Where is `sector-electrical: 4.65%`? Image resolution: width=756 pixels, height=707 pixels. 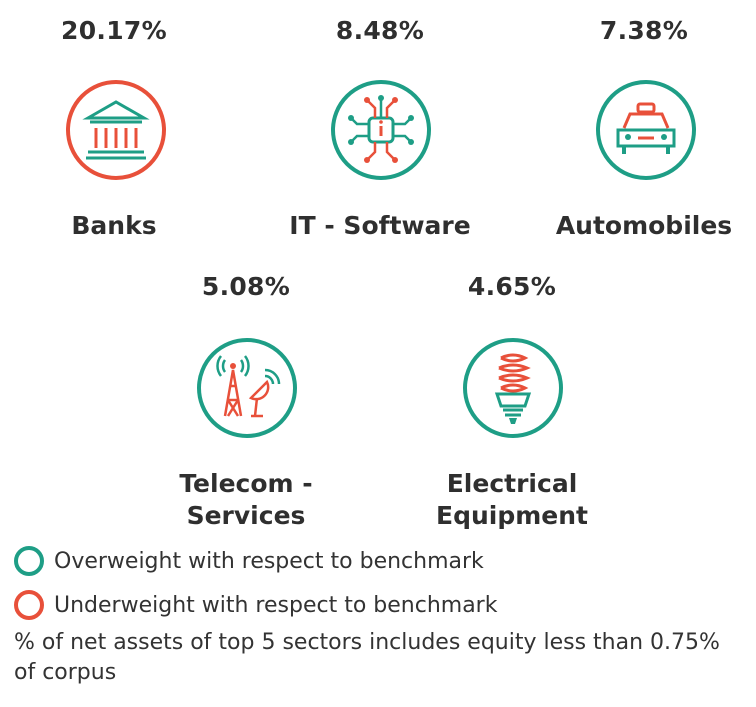
sector-electrical: 4.65% is located at coordinates (512, 286).